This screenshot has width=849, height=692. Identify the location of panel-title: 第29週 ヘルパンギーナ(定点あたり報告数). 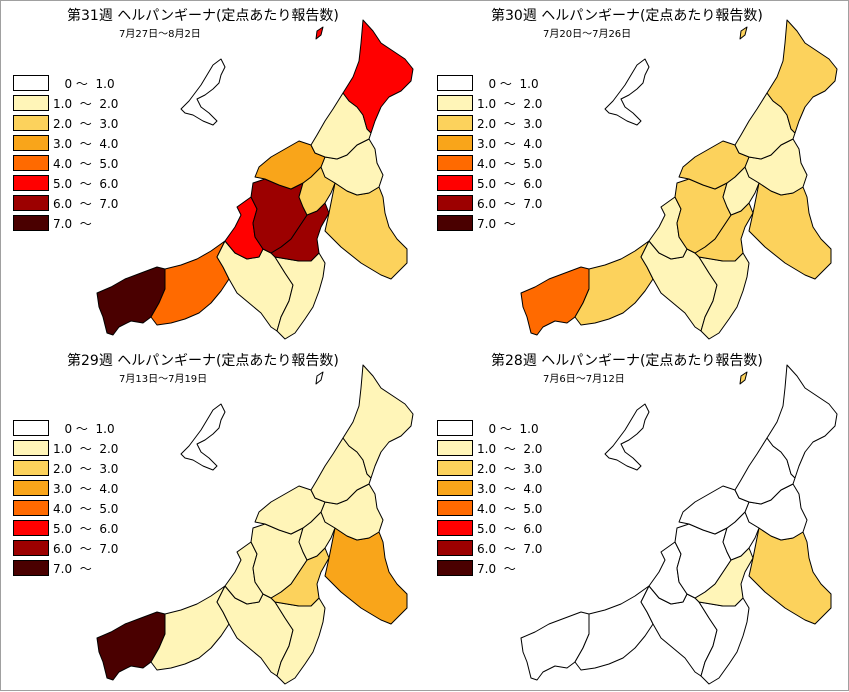
(203, 361).